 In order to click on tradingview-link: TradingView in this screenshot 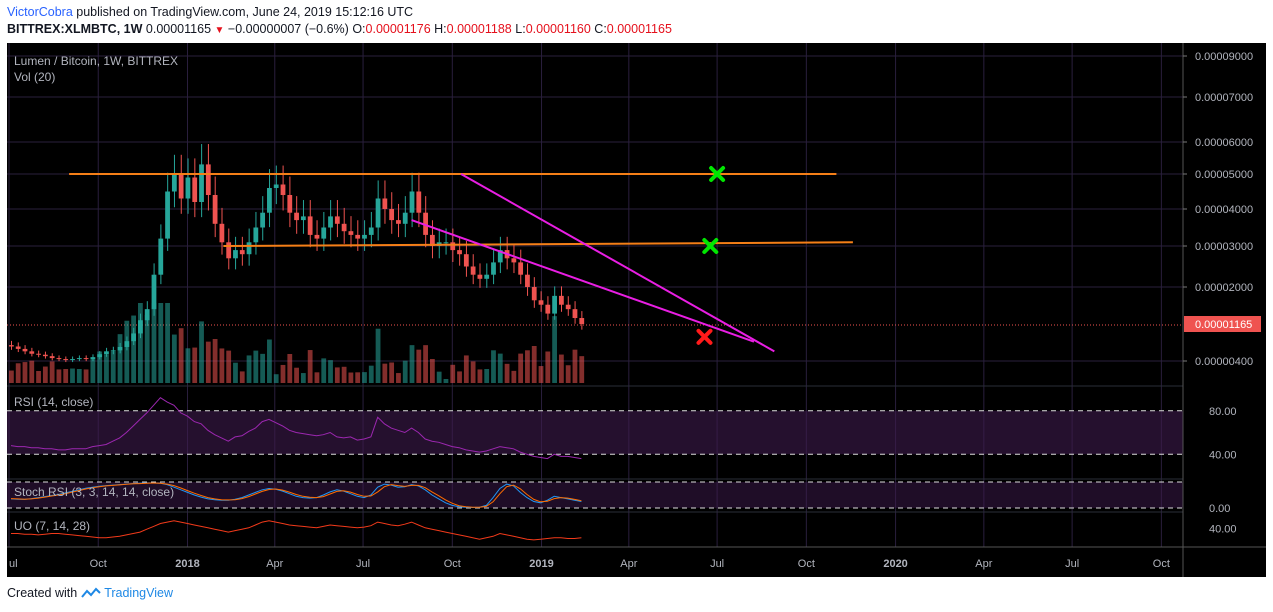, I will do `click(138, 593)`.